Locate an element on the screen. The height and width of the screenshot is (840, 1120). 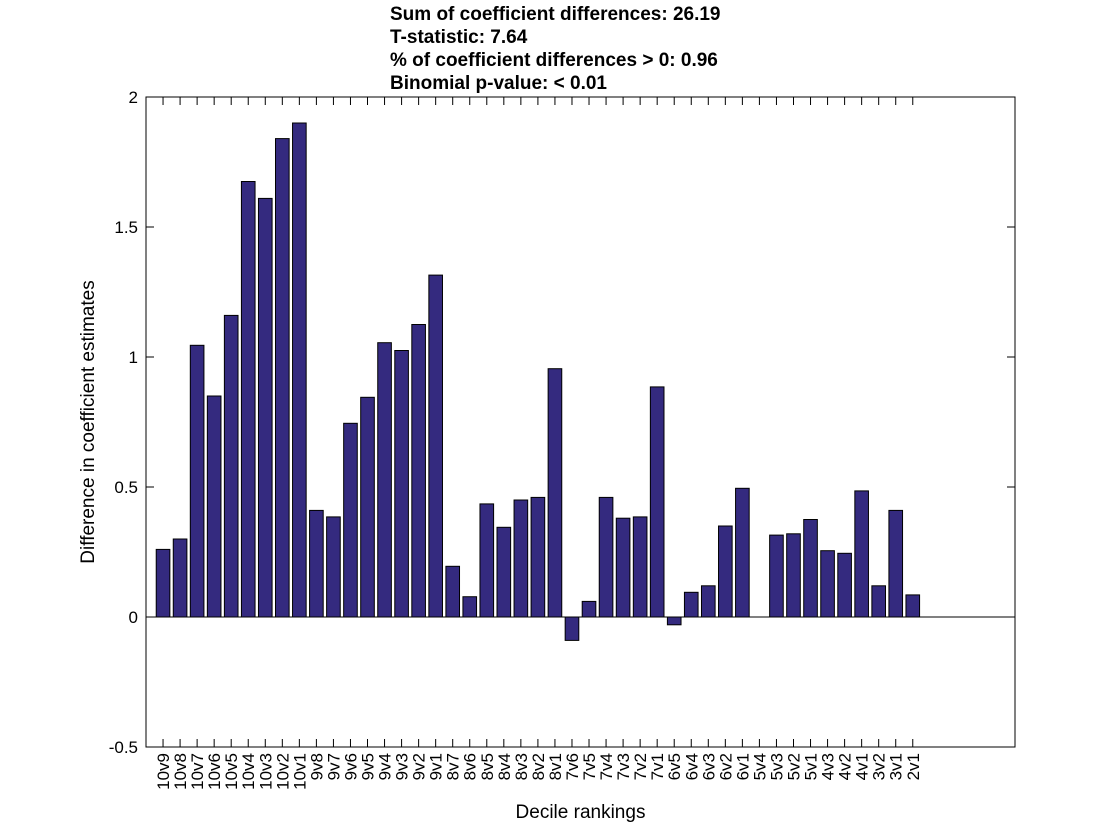
x-tick-label: 9v3 is located at coordinates (402, 766).